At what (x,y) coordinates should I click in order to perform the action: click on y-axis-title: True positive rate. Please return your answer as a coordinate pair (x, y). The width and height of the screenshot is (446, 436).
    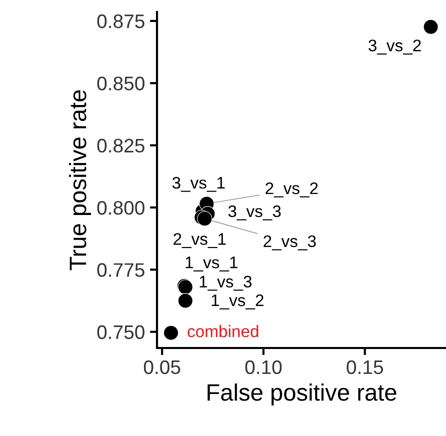
    Looking at the image, I should click on (79, 180).